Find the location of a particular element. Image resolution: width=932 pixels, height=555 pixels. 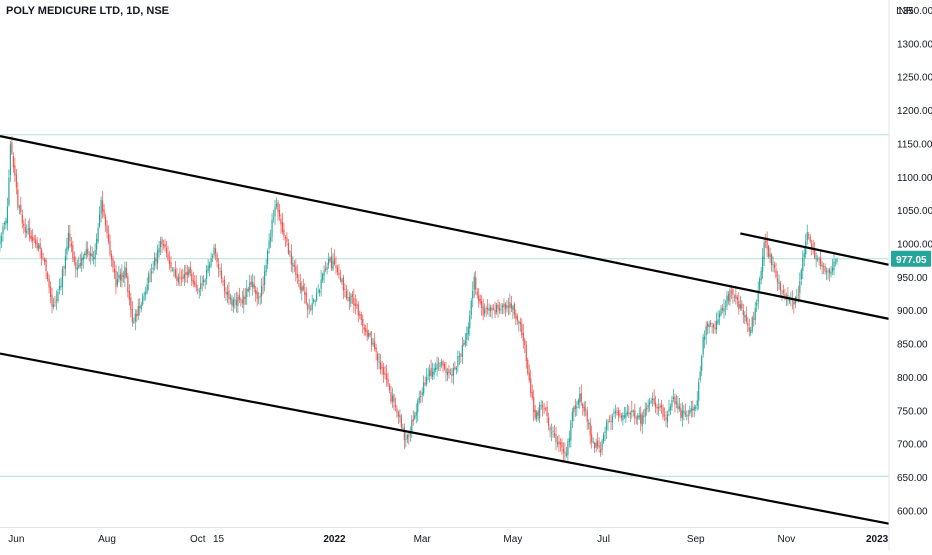

y-tick-label: 1000.00 is located at coordinates (914, 244).